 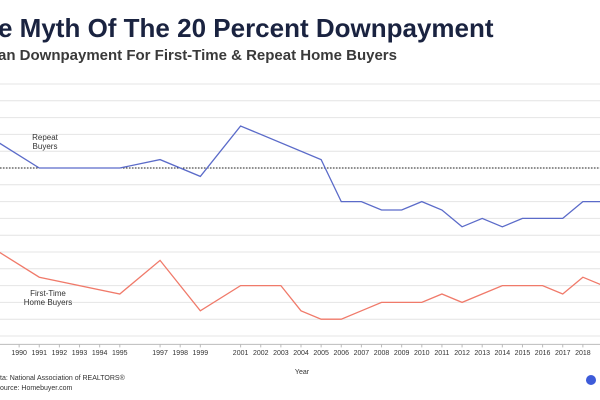 What do you see at coordinates (201, 353) in the screenshot?
I see `x-tick-label: 1999` at bounding box center [201, 353].